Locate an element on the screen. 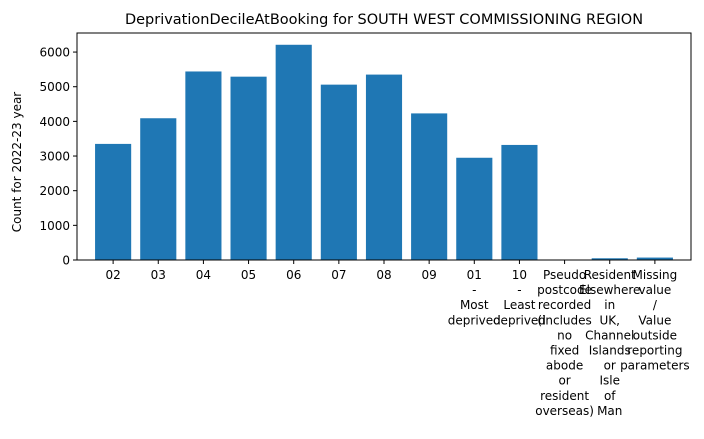 This screenshot has width=704, height=439. y-axis-label: Count for 2022-23 year is located at coordinates (17, 162).